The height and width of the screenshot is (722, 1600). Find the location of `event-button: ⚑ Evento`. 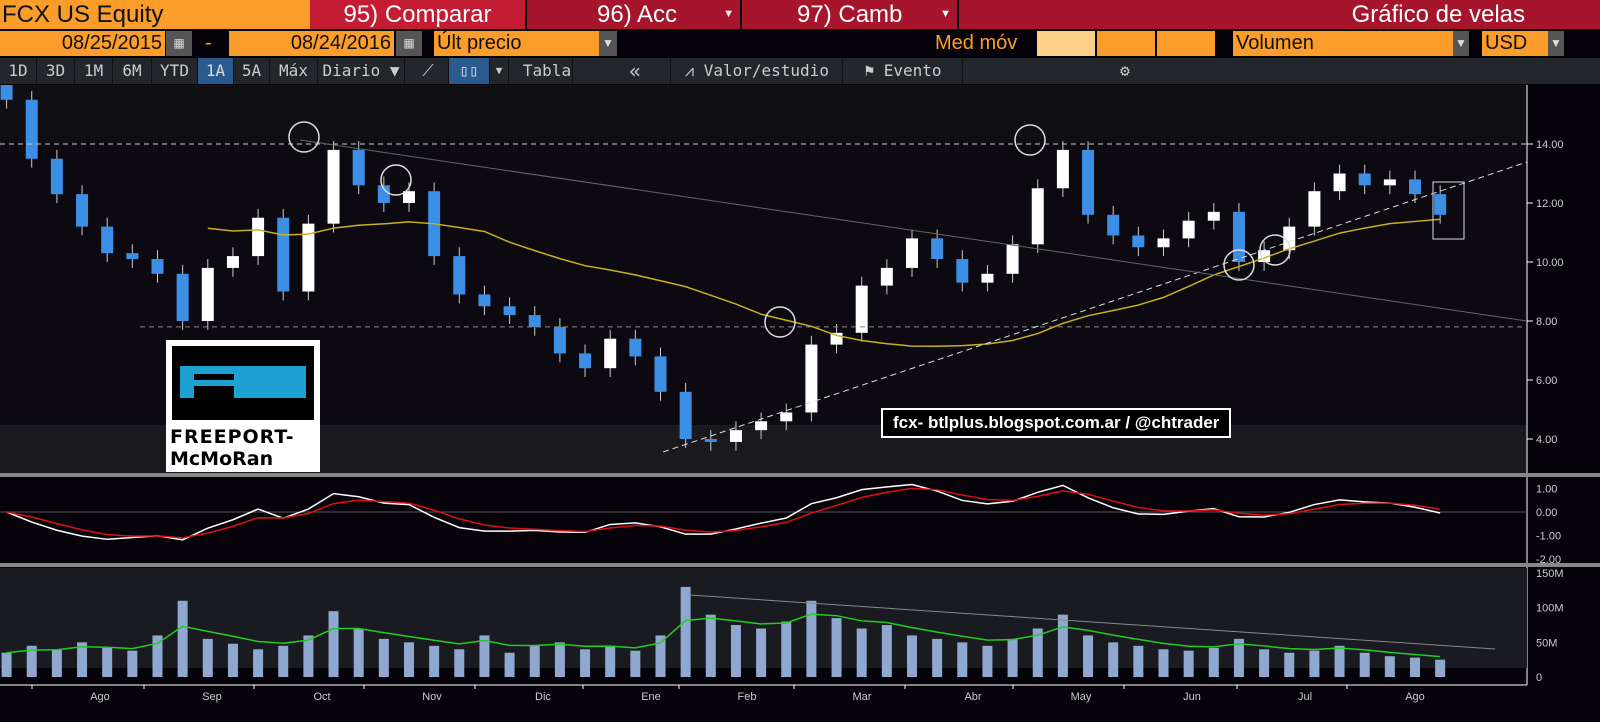

event-button: ⚑ Evento is located at coordinates (903, 71).